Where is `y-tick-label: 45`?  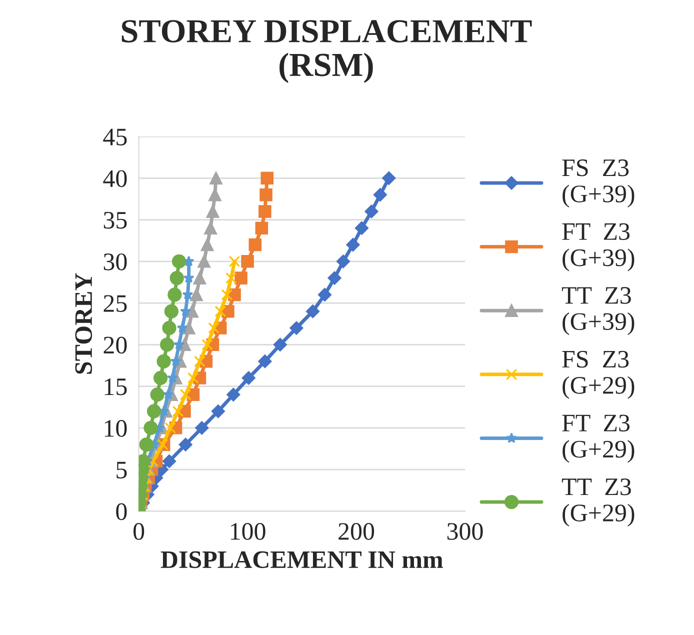
y-tick-label: 45 is located at coordinates (115, 137).